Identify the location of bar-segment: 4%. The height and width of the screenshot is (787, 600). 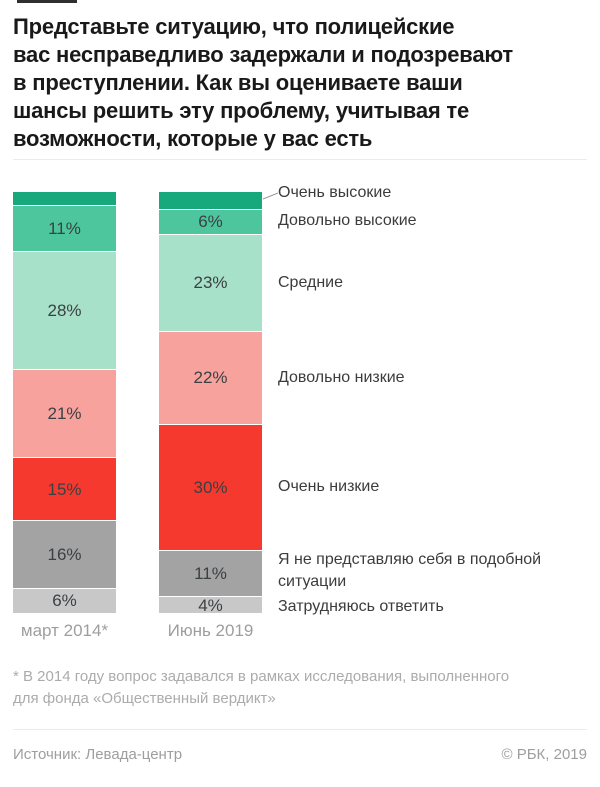
(210, 605).